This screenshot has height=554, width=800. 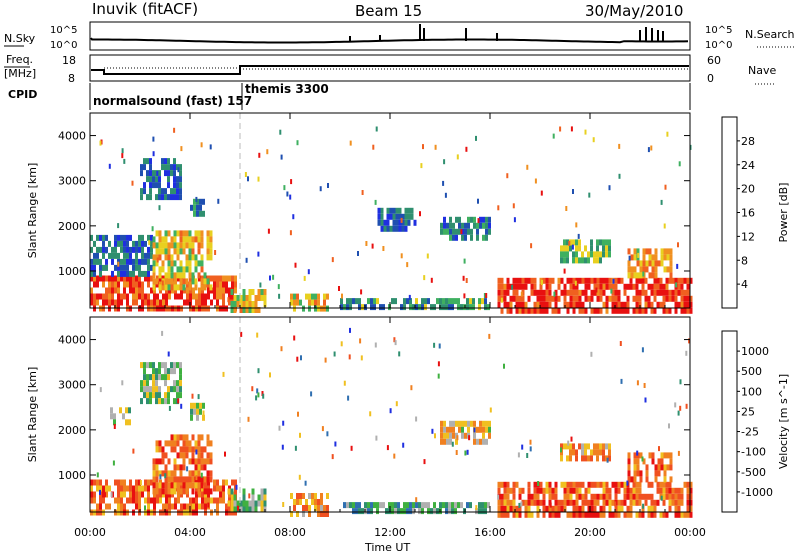 I want to click on colorbar-tick-label: 1000, so click(x=755, y=351).